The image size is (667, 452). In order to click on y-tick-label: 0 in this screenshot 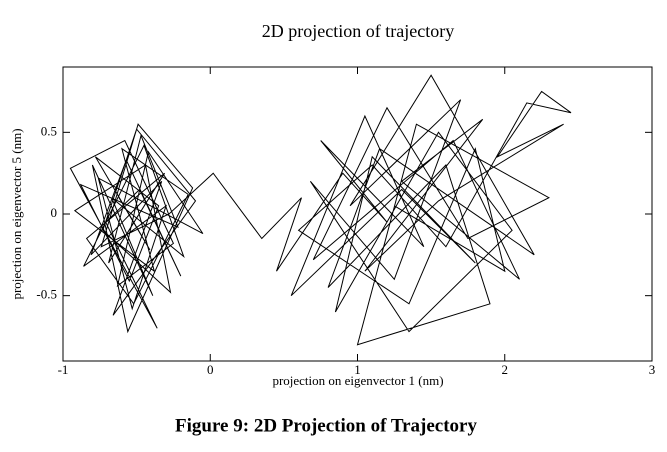, I will do `click(54, 212)`.